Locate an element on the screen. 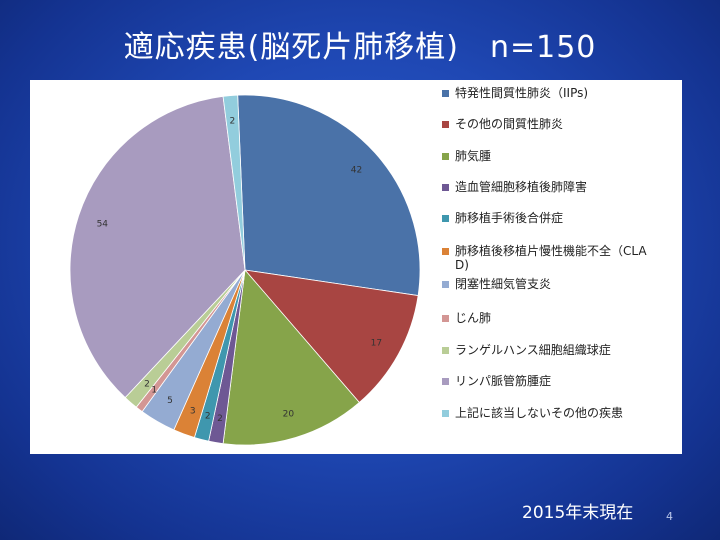  slide-title: 適応疾患(脳死片肺移植) n=150 is located at coordinates (360, 47).